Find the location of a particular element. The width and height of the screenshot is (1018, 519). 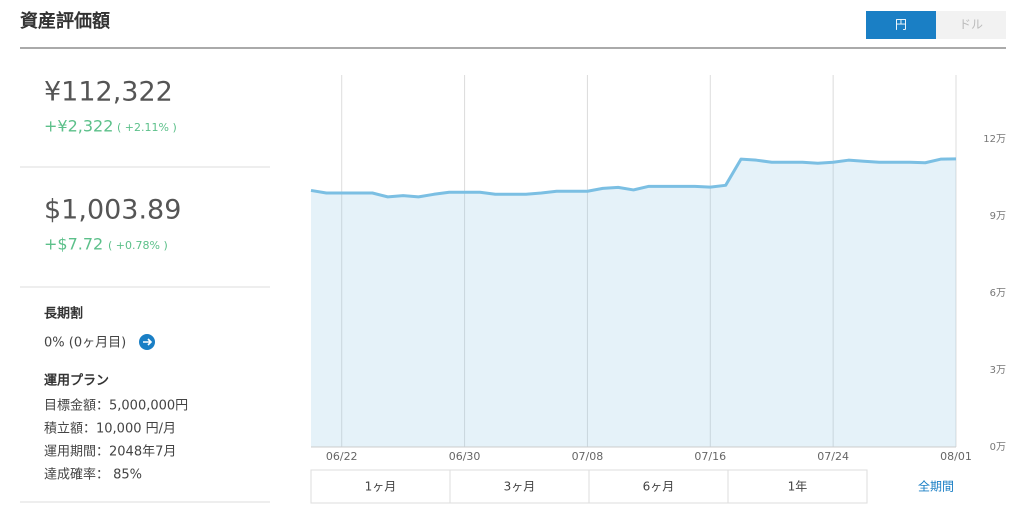

jpy-change: +¥2,322 is located at coordinates (78, 126).